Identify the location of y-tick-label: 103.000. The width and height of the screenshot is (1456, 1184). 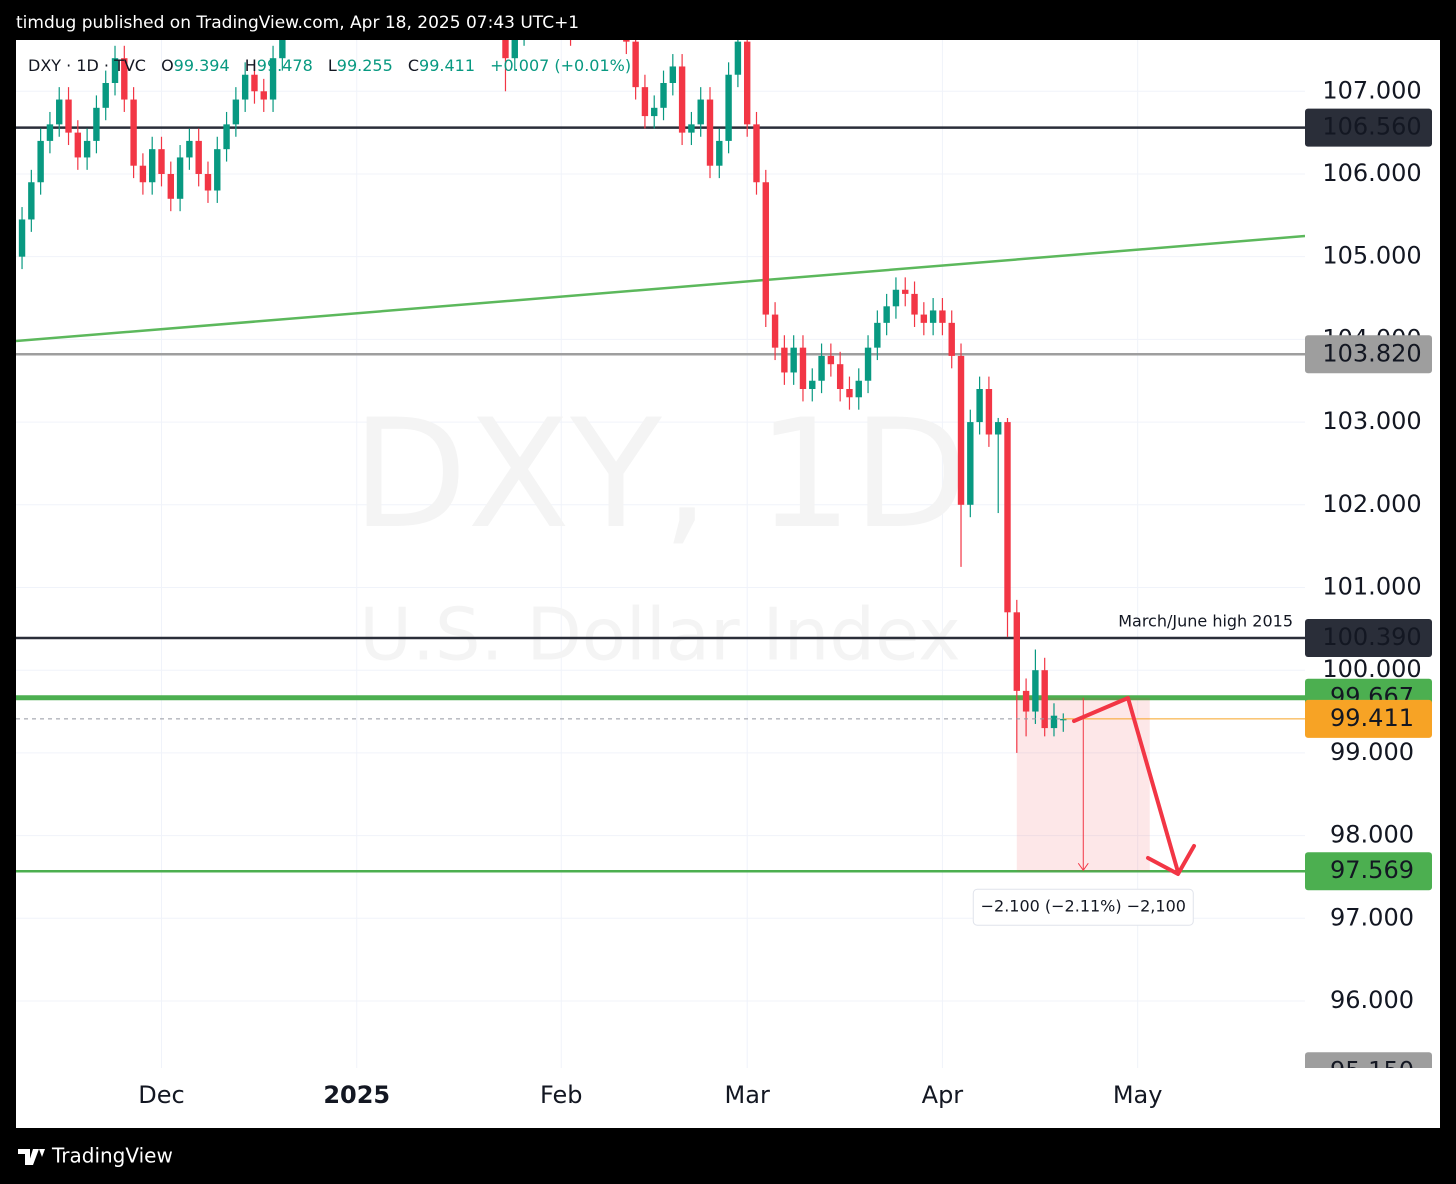
(1371, 421).